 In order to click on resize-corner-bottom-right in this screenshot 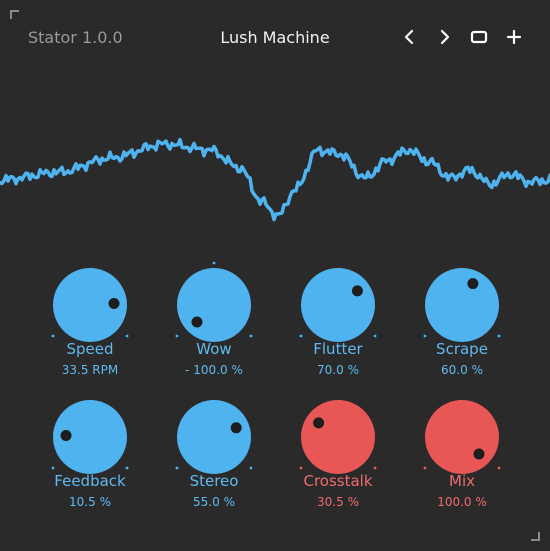, I will do `click(535, 536)`.